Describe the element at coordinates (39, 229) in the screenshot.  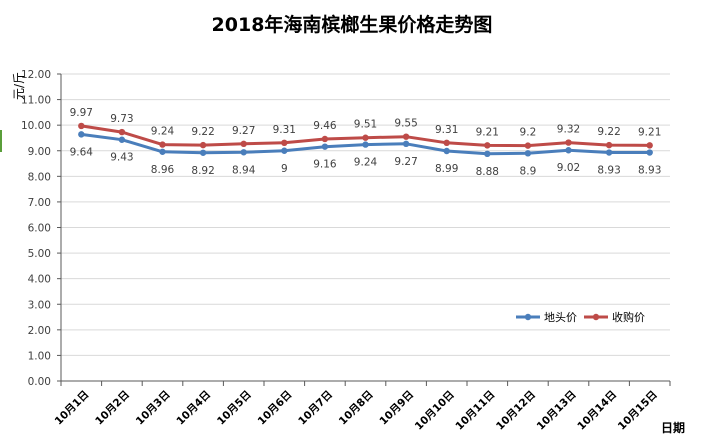
I see `y-tick-label: 6.00` at that location.